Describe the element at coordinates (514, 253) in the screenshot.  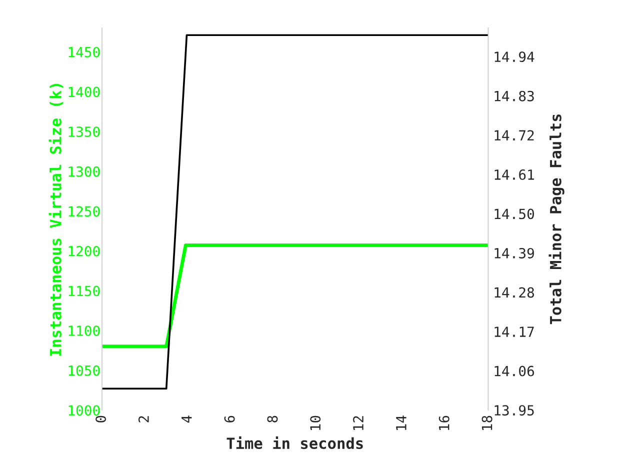
I see `y2-tick-label: 14.39` at that location.